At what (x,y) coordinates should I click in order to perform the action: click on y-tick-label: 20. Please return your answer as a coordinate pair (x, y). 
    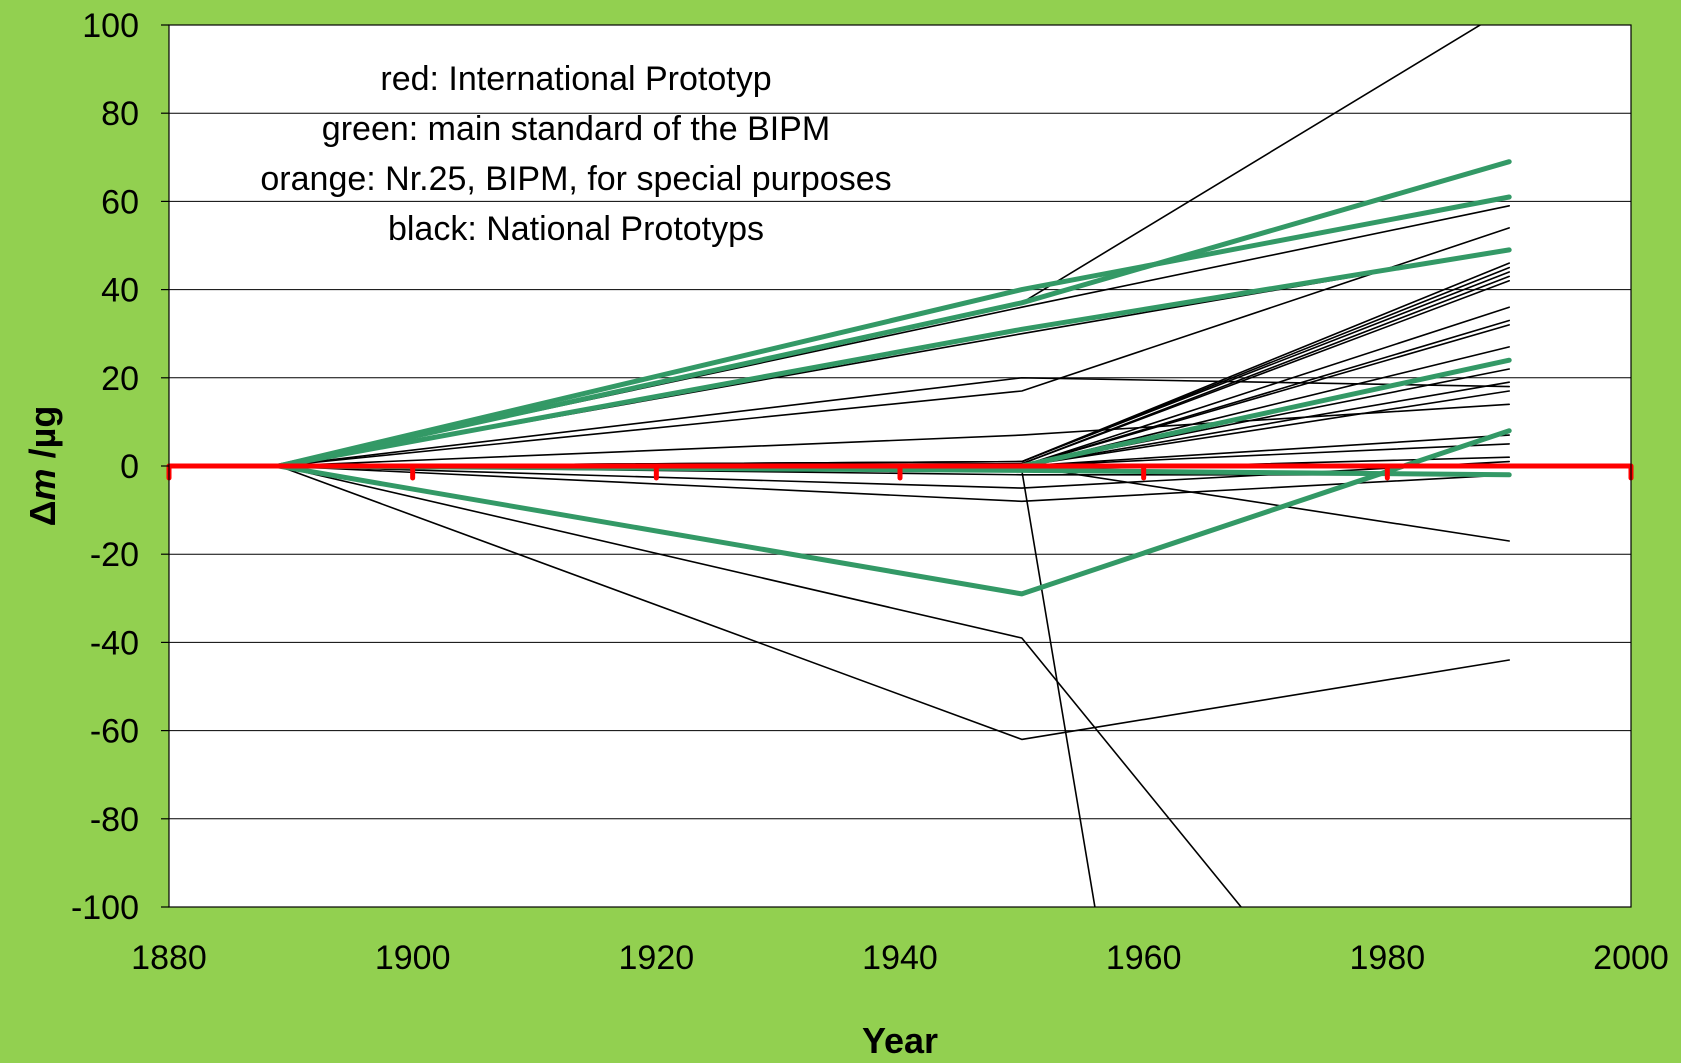
    Looking at the image, I should click on (120, 379).